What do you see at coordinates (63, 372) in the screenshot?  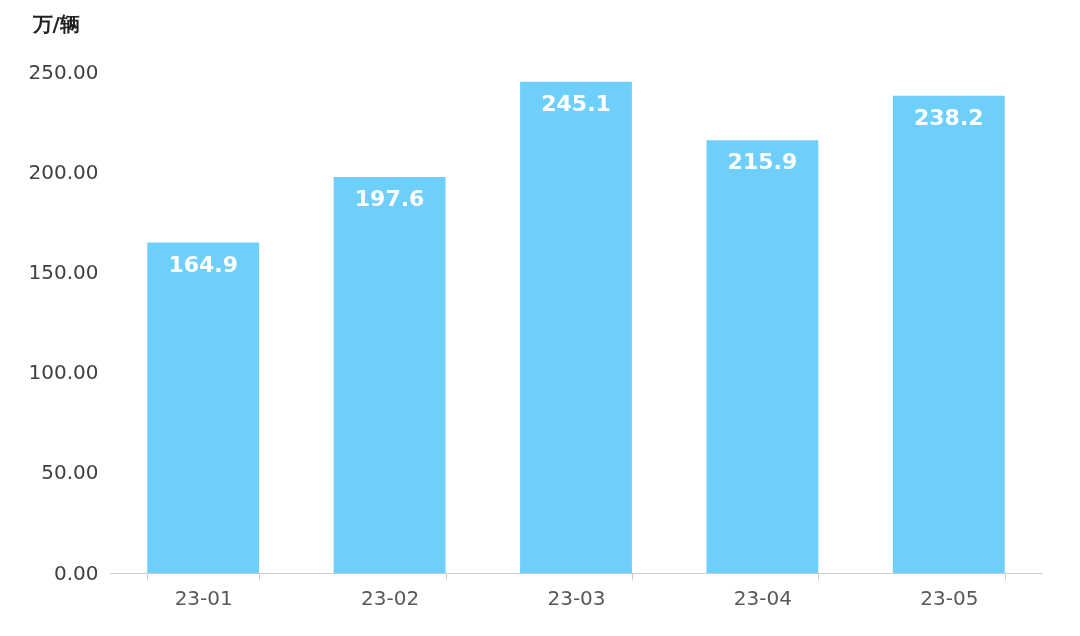 I see `y-tick-label: 100.00` at bounding box center [63, 372].